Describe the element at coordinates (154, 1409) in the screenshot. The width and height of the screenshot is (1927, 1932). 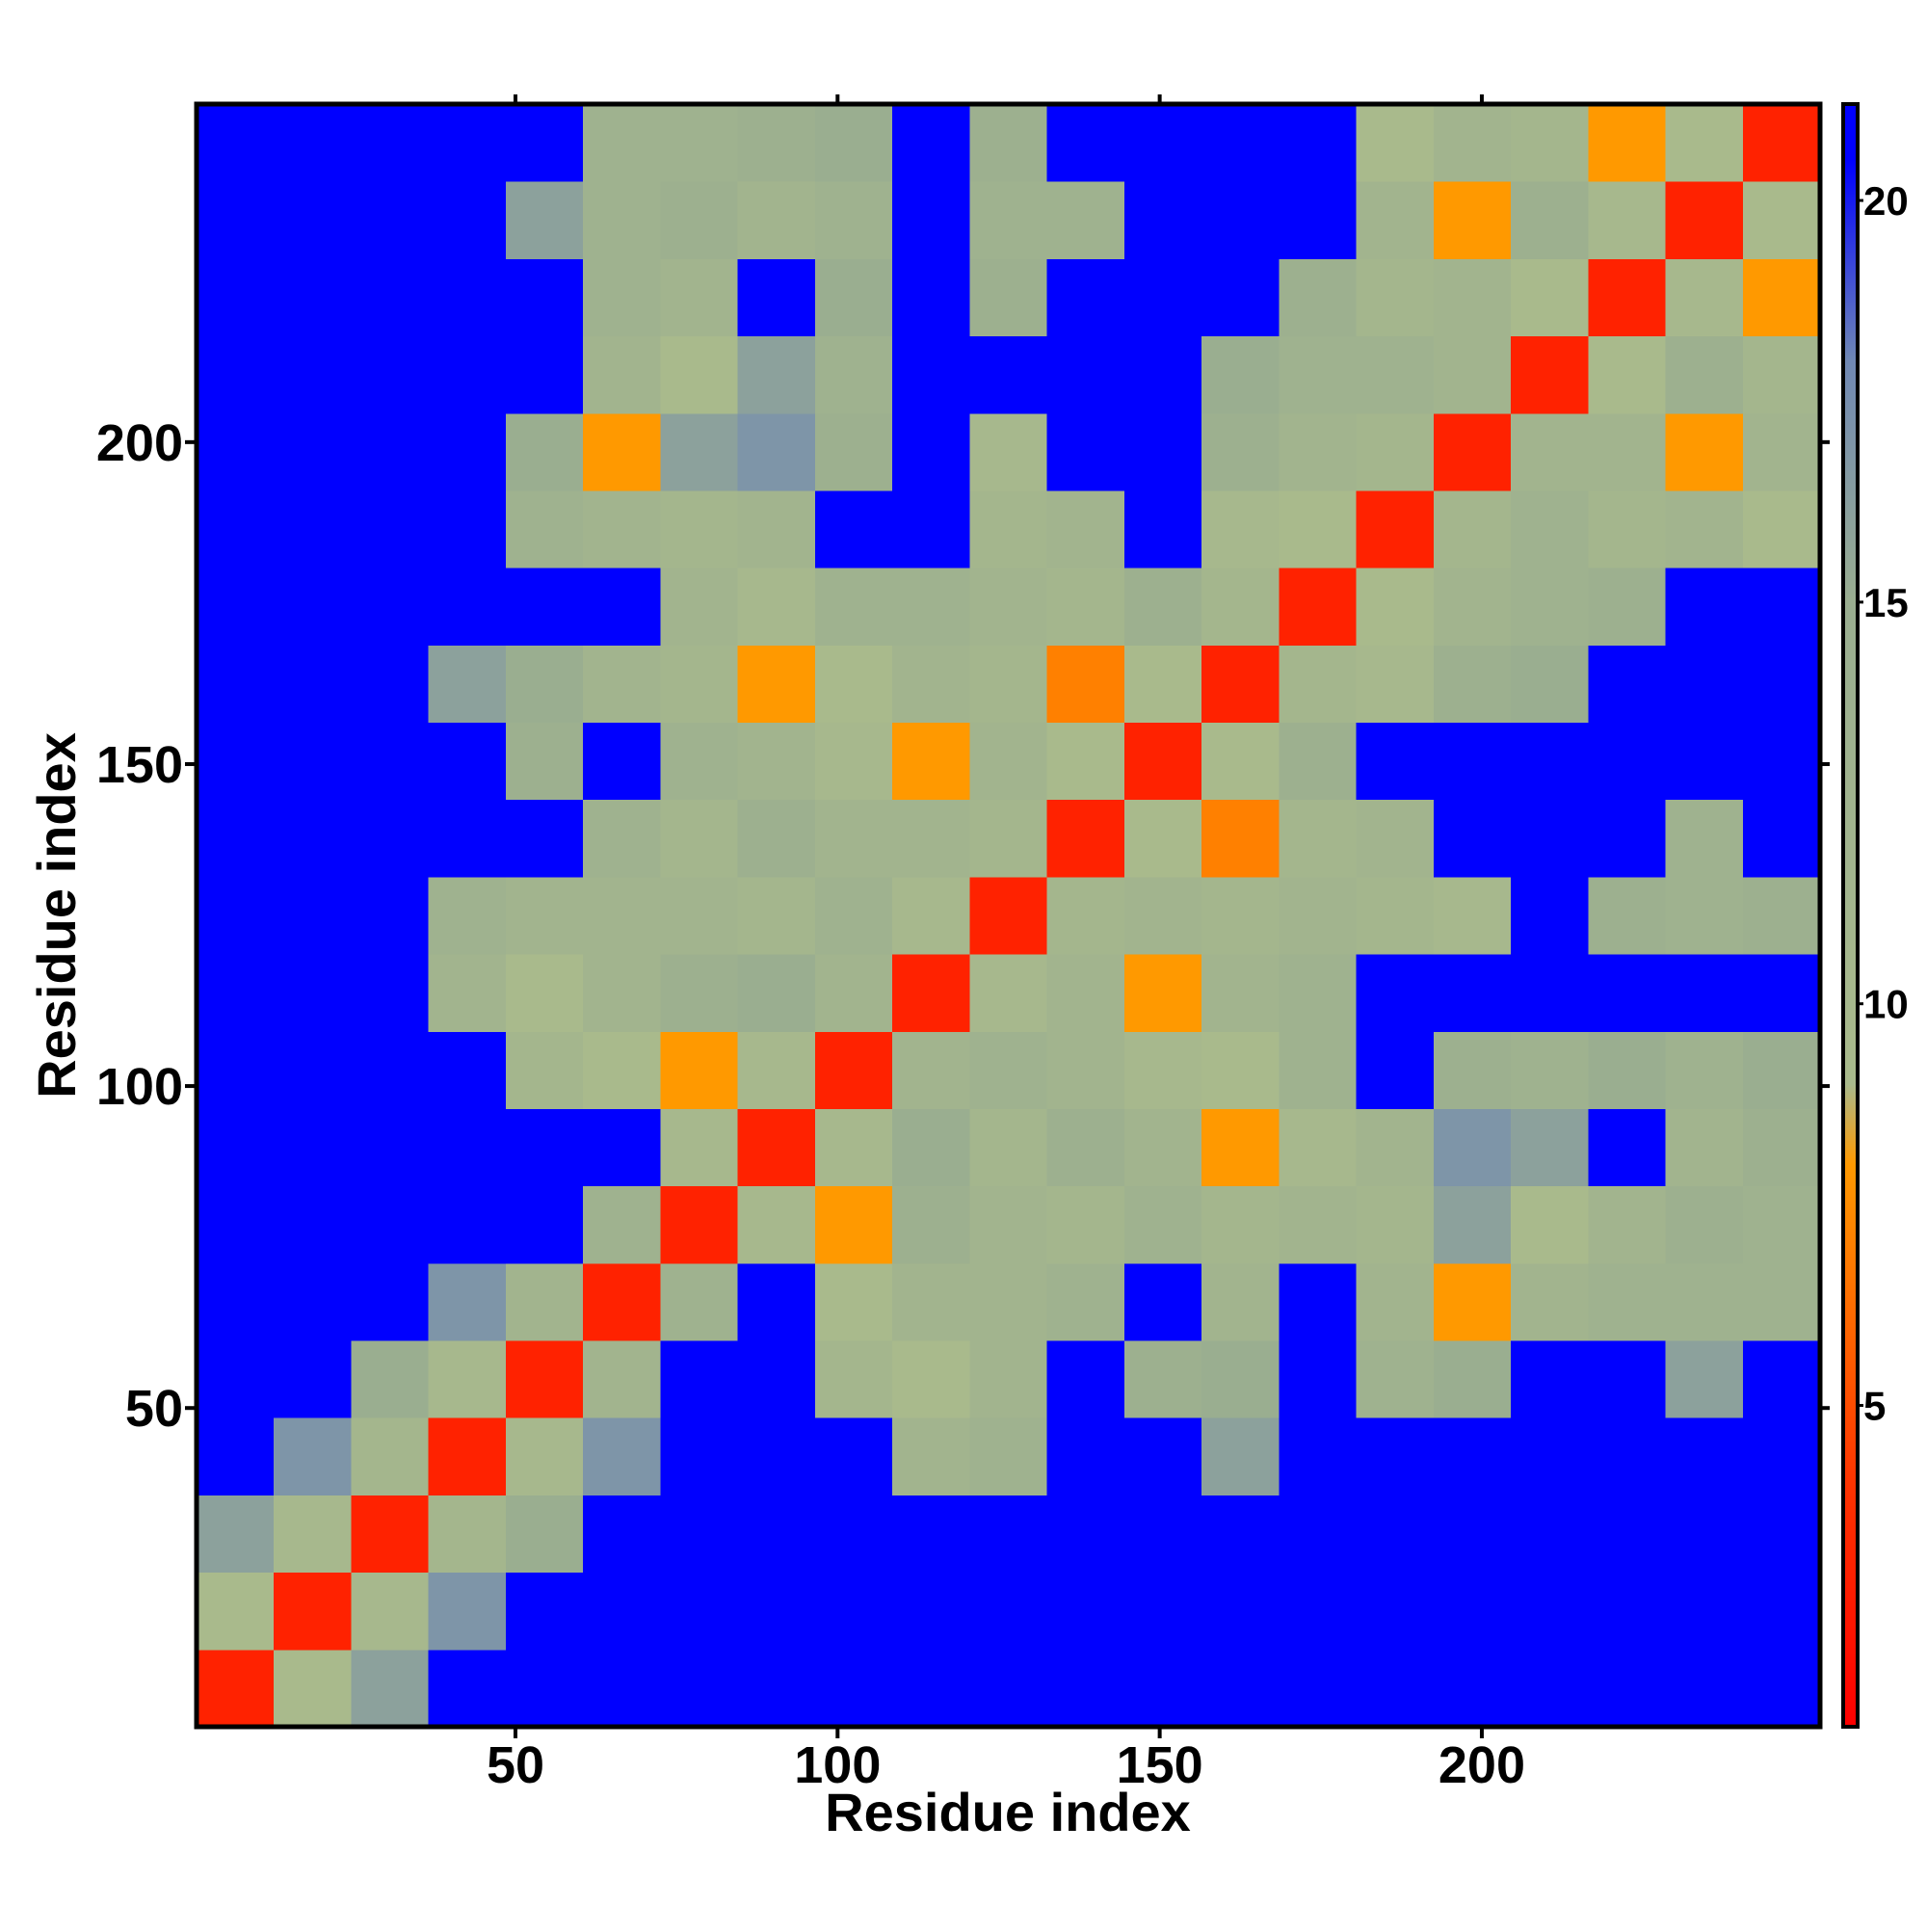
I see `y-tick-label: 50` at that location.